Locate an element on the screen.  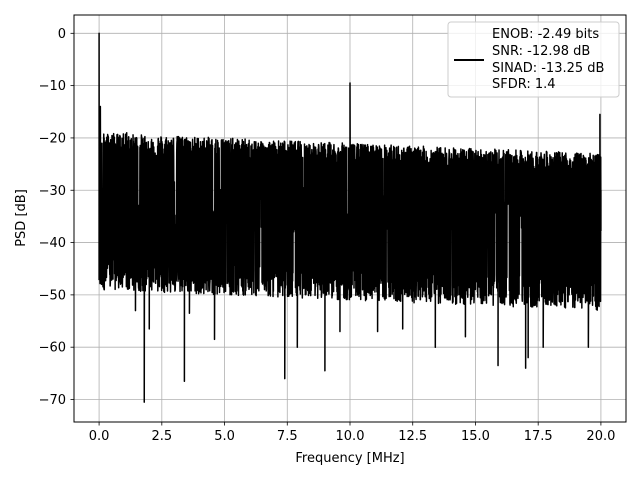
y-axis-label: PSD [dB] is located at coordinates (21, 218).